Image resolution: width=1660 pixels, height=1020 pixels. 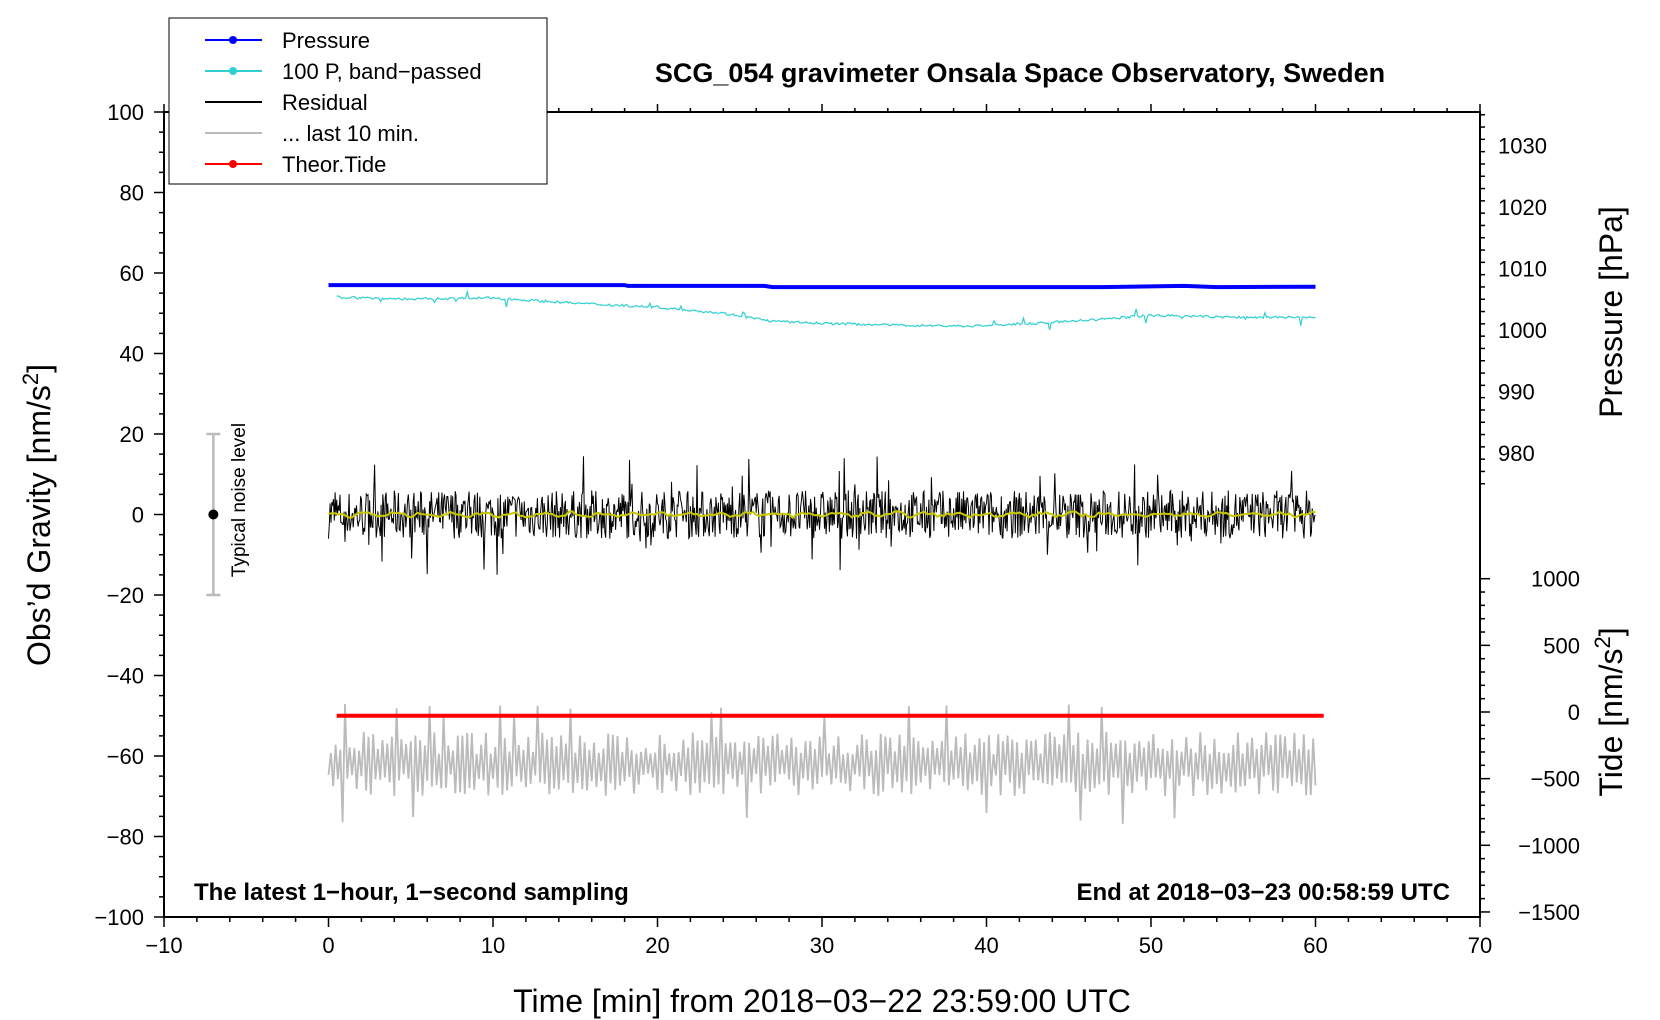 I want to click on legend-label: 100 P, band−passed, so click(x=382, y=71).